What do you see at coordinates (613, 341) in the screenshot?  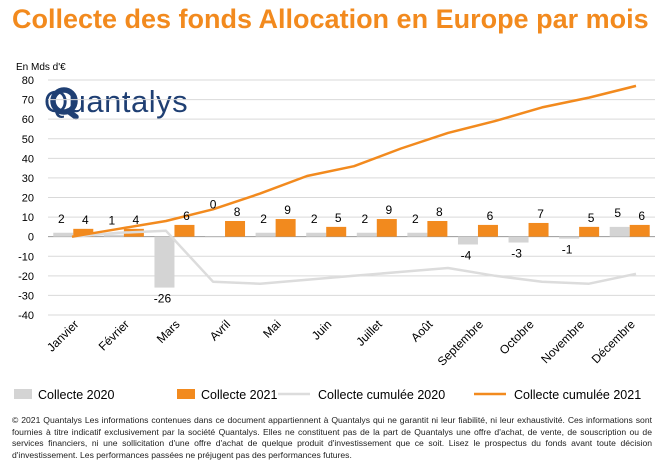 I see `x-tick-label: Décembre` at bounding box center [613, 341].